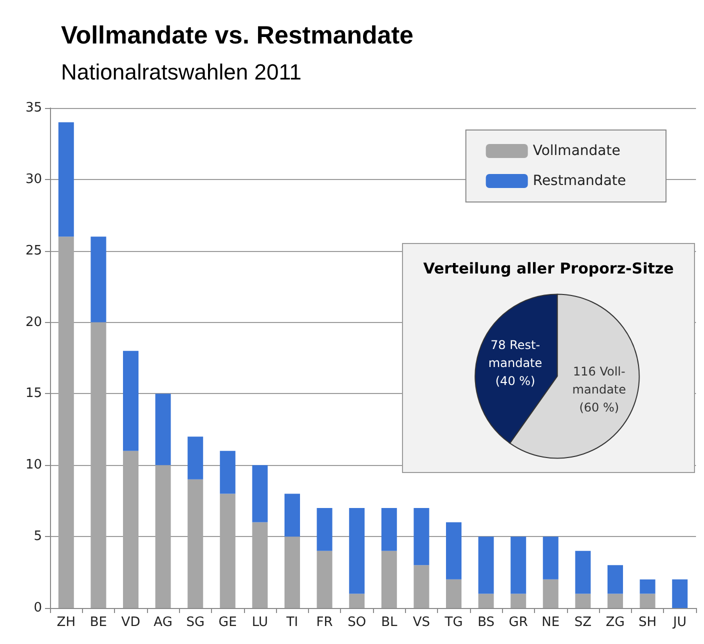 The height and width of the screenshot is (644, 704). Describe the element at coordinates (599, 389) in the screenshot. I see `data-label: 116 Voll- mandate (60 %)` at that location.